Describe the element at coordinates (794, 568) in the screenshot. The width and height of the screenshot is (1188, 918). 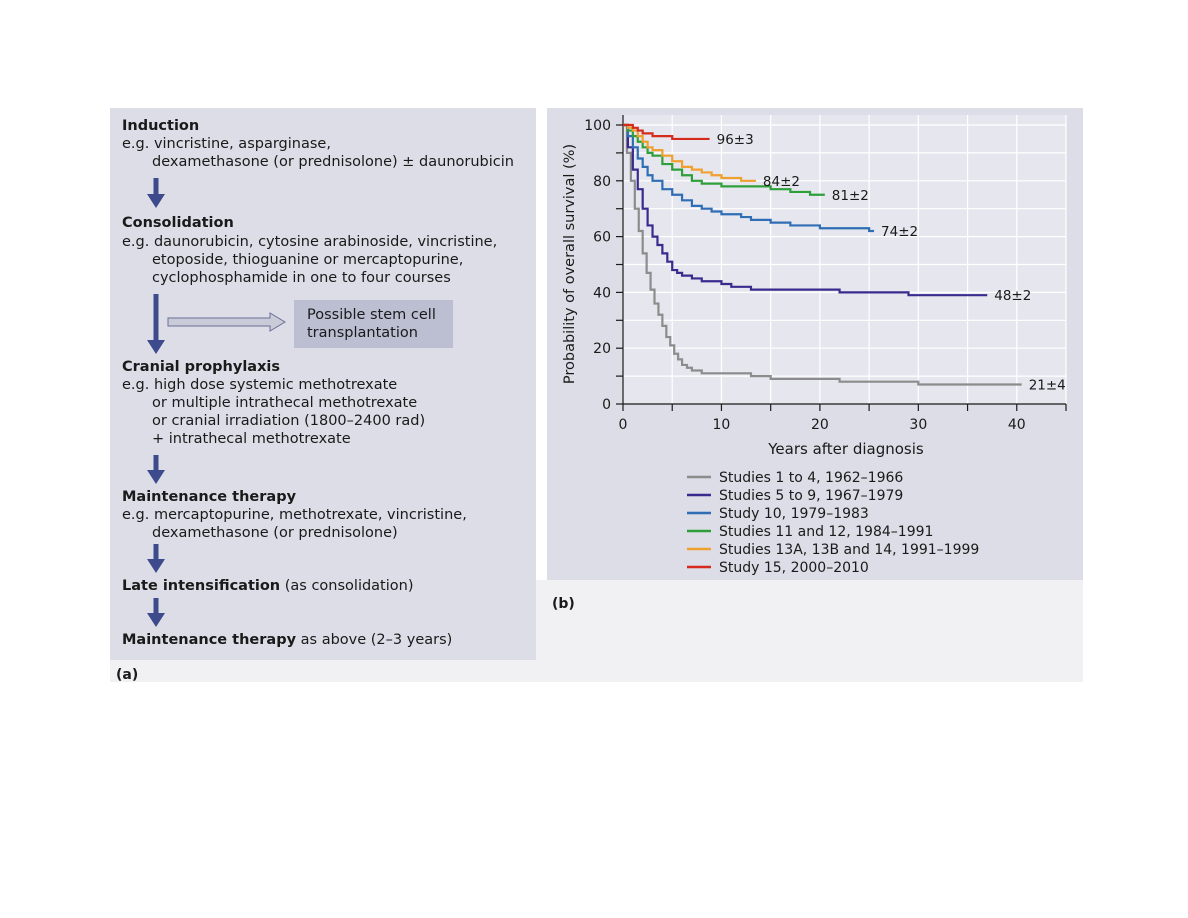
I see `legend-label: Study 15, 2000–2010` at that location.